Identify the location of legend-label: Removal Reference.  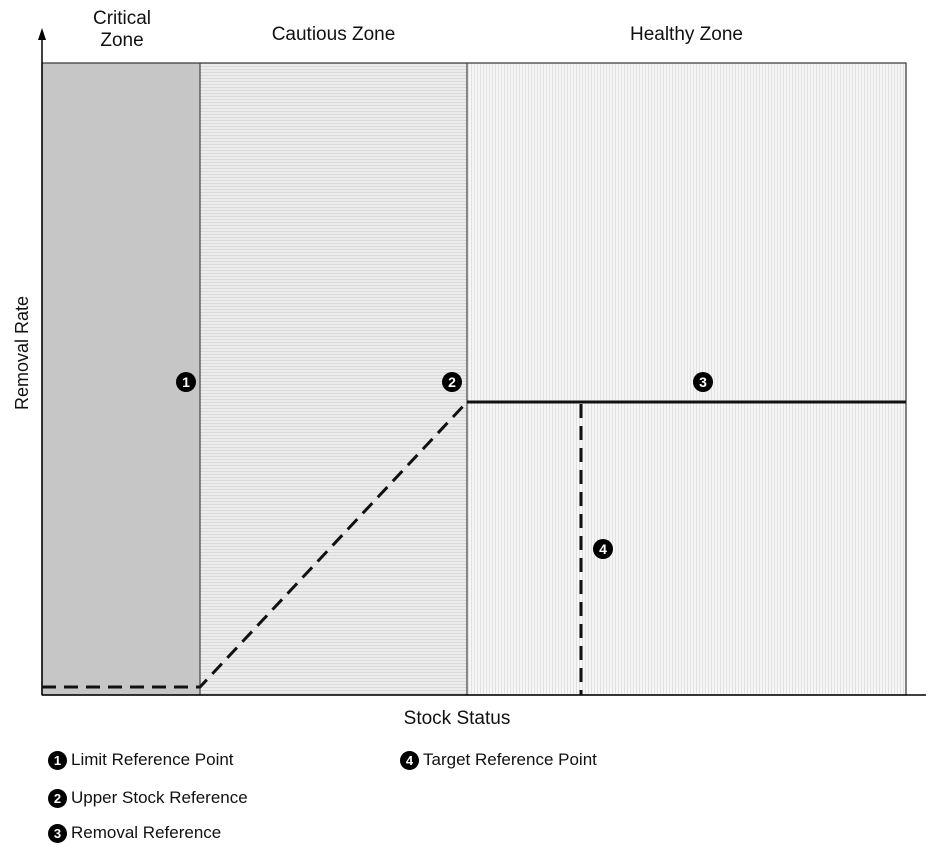
(146, 832).